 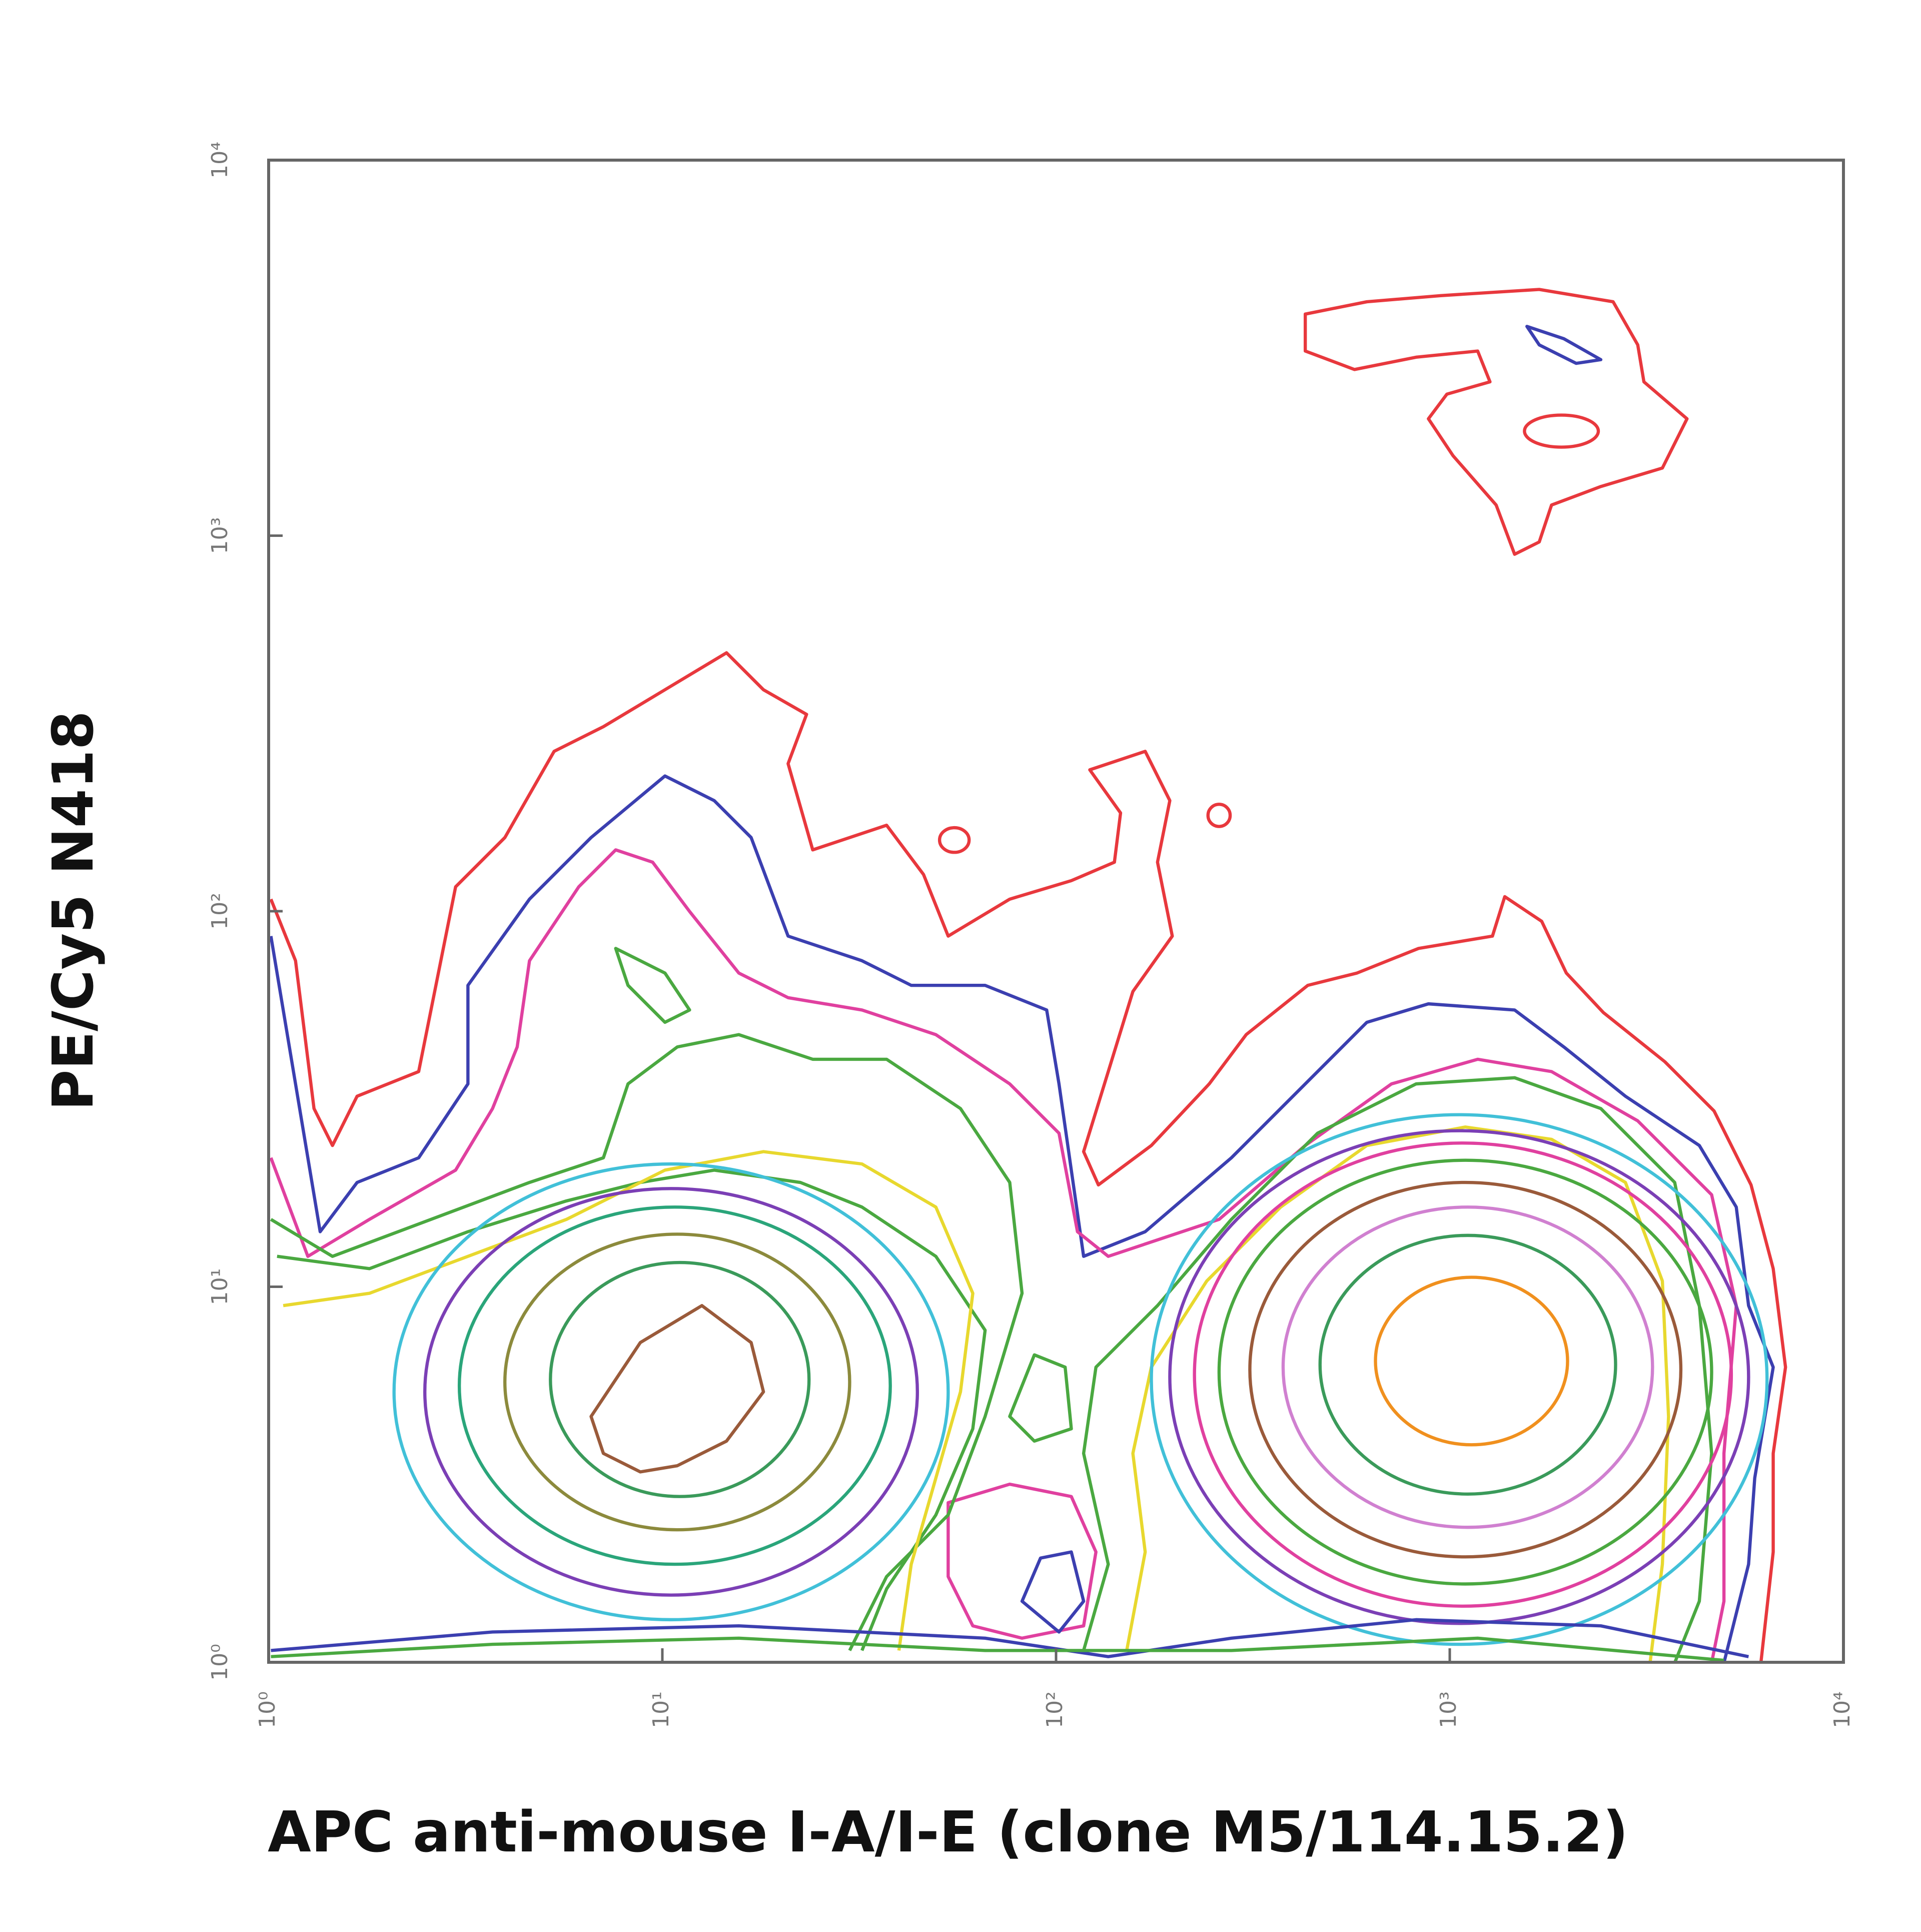 I want to click on y-axis-label: PE/Cy5 N418, so click(x=73, y=910).